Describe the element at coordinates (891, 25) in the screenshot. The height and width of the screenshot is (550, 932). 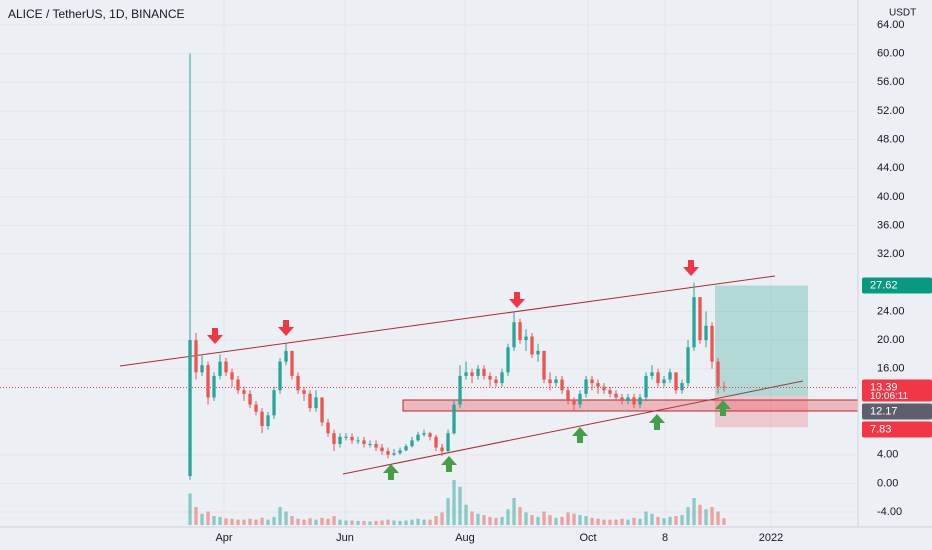
I see `y-tick-label: 64.00` at that location.